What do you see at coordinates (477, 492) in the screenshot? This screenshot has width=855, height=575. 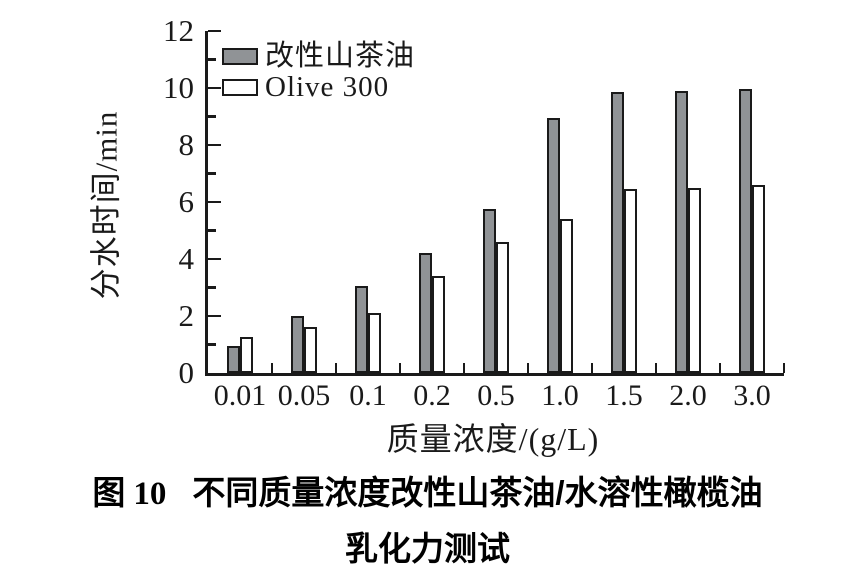 I see `caption-text: 不同质量浓度改性山茶油/水溶性橄榄油` at bounding box center [477, 492].